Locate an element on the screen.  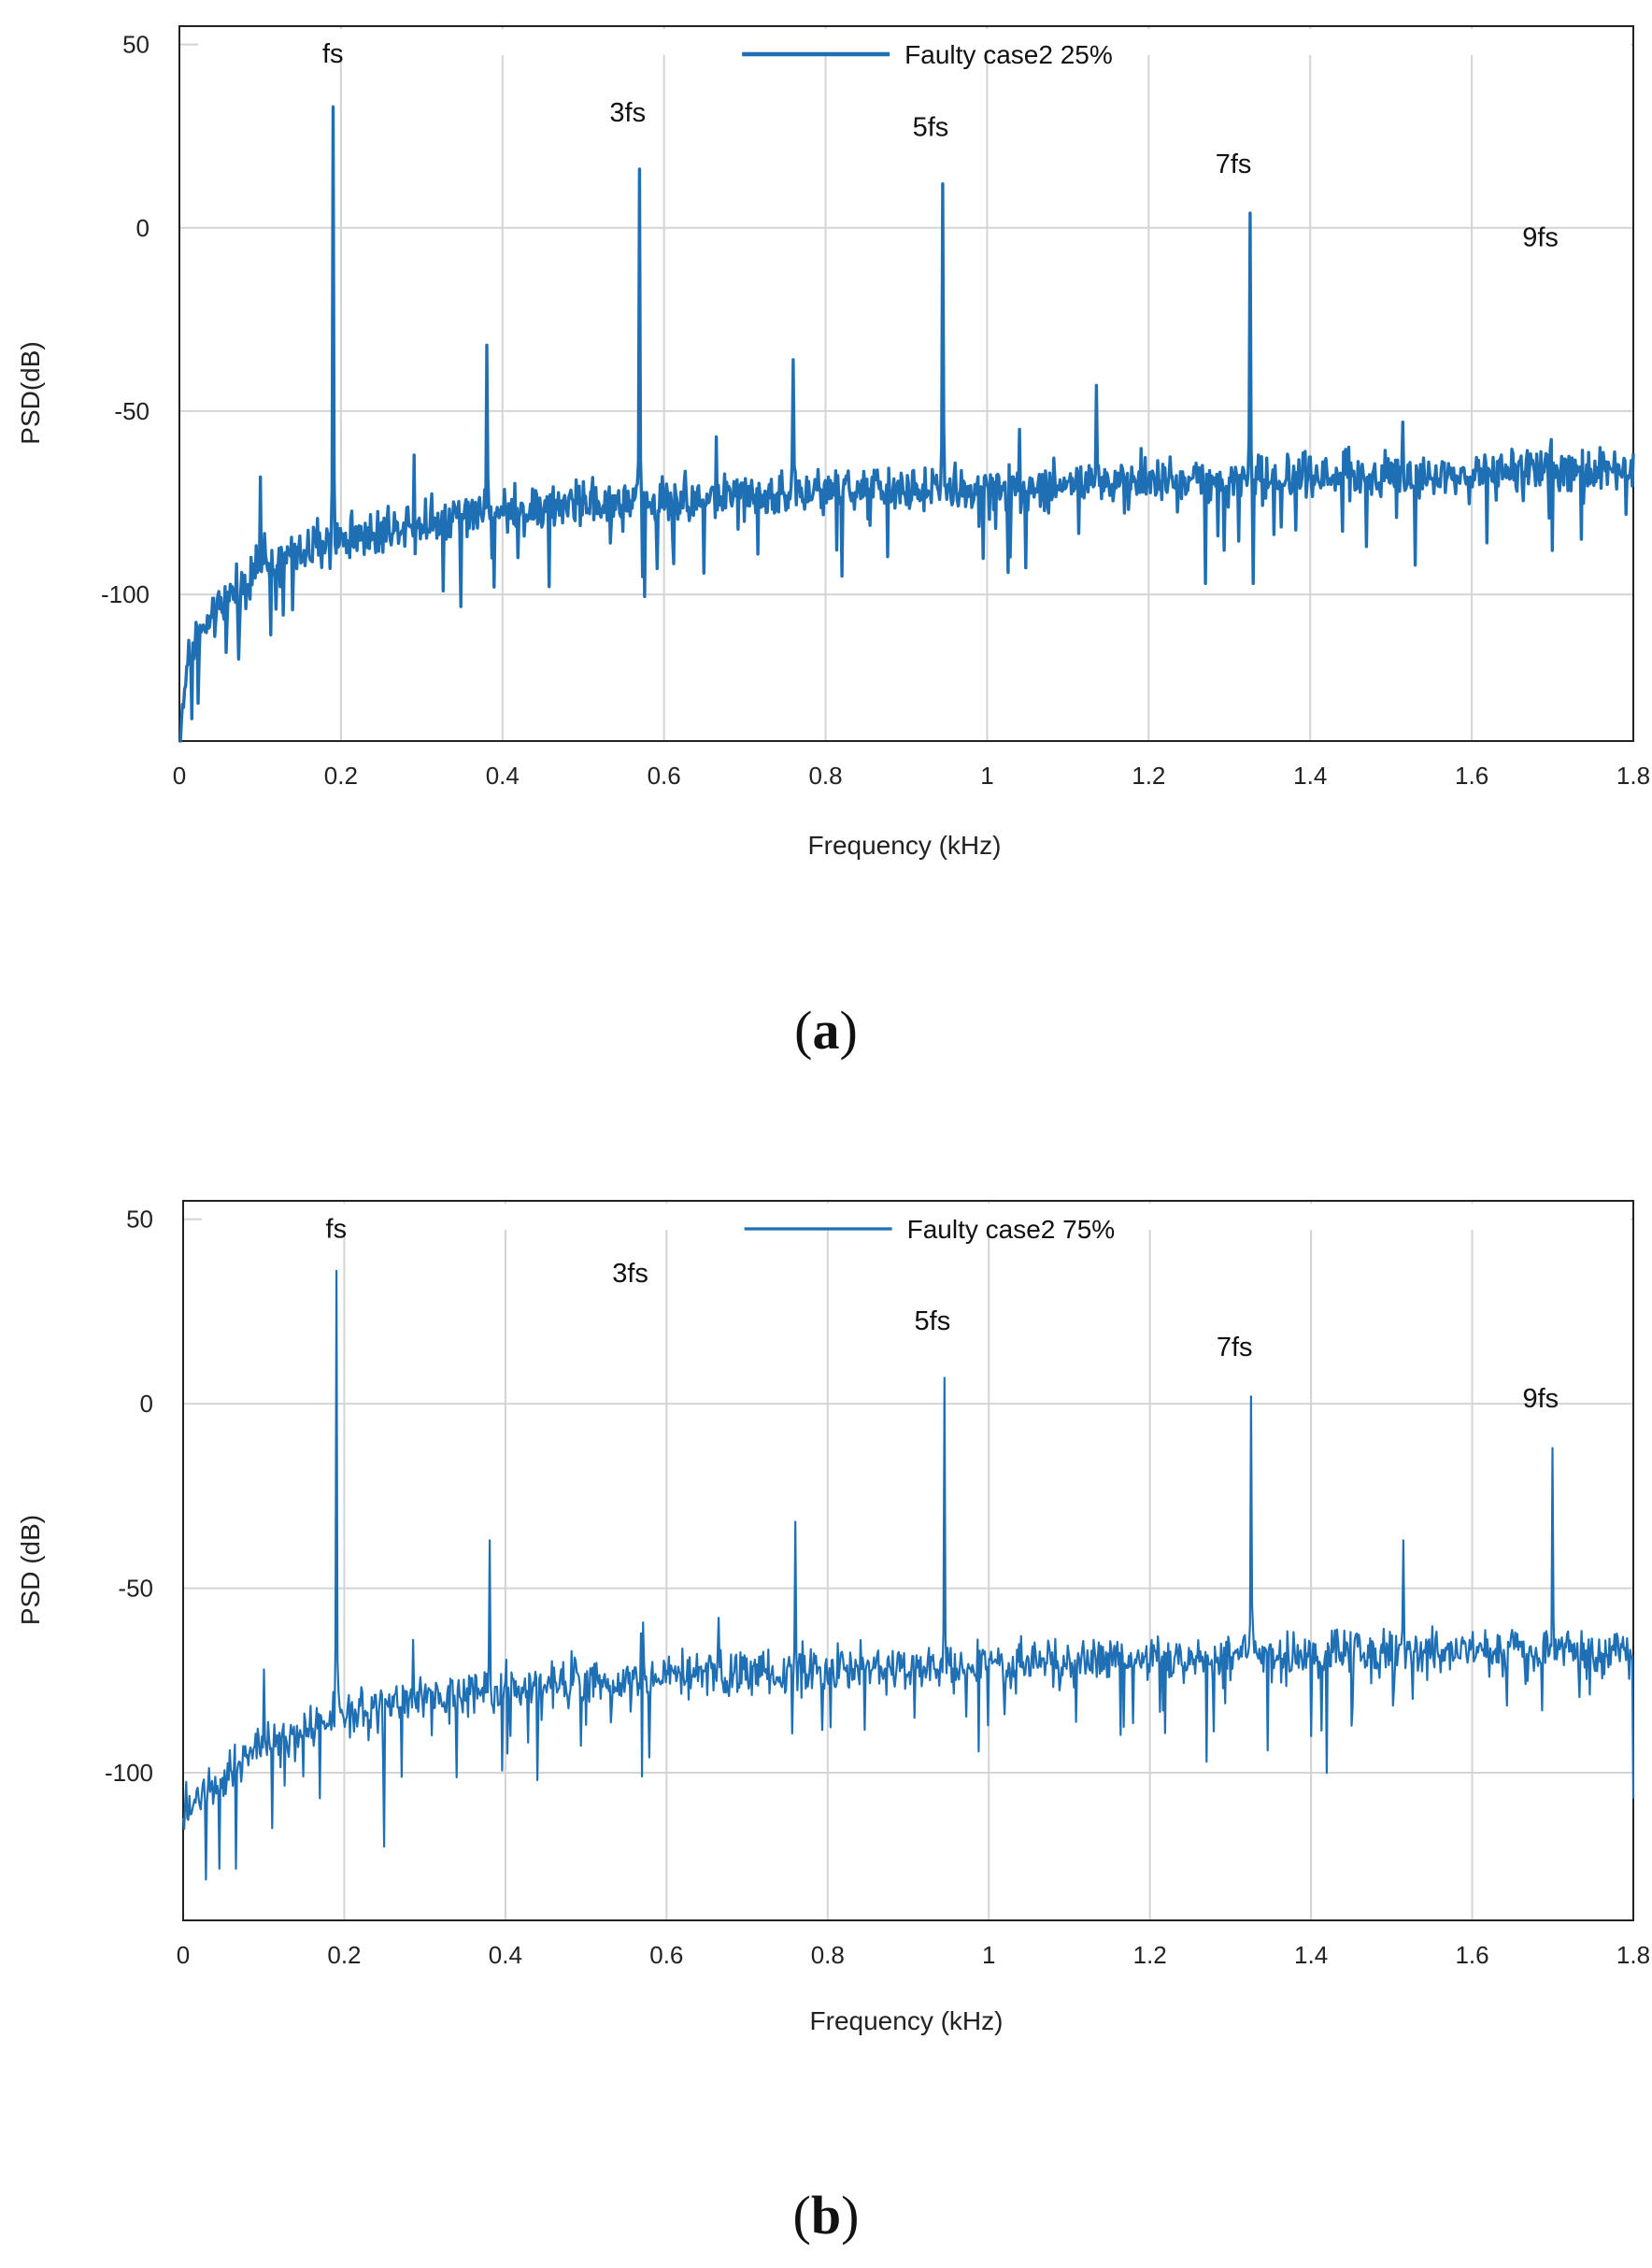
legend: Faulty case2 75% is located at coordinates (917, 1224).